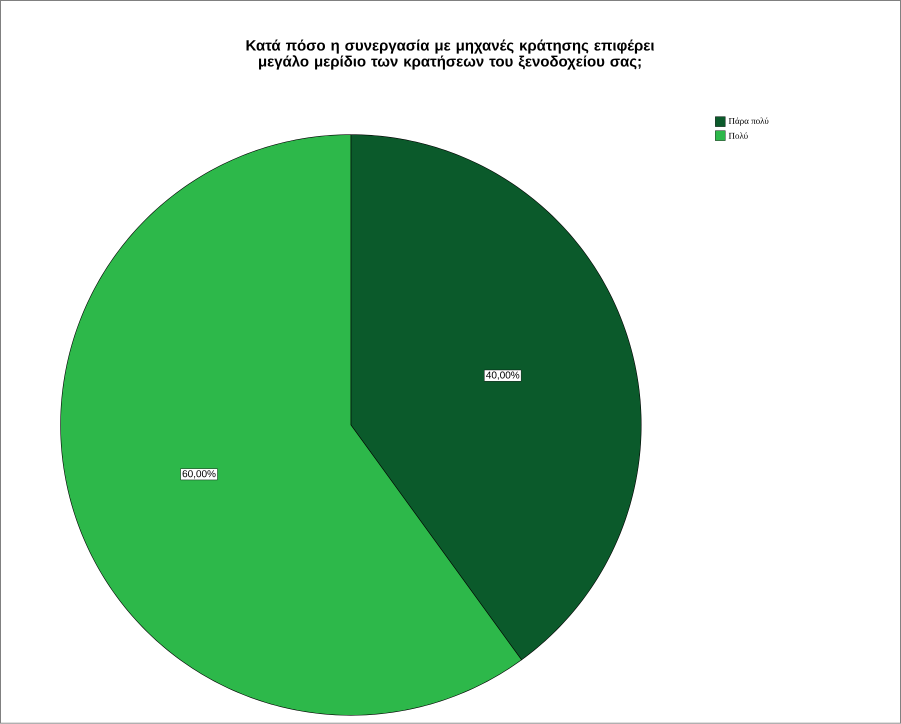 This screenshot has width=901, height=724. I want to click on data-label: 40,00%, so click(503, 376).